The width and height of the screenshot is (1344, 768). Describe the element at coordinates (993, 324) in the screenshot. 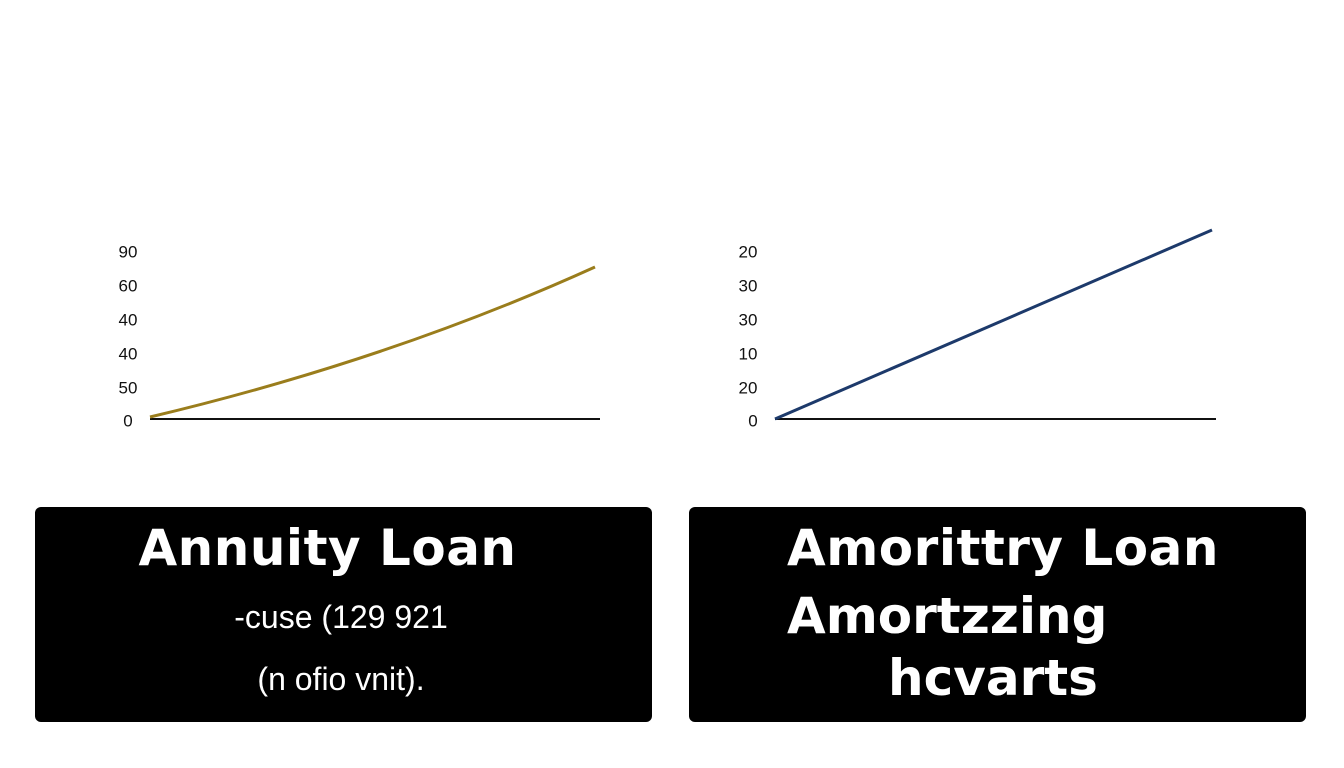

I see `trend-line` at that location.